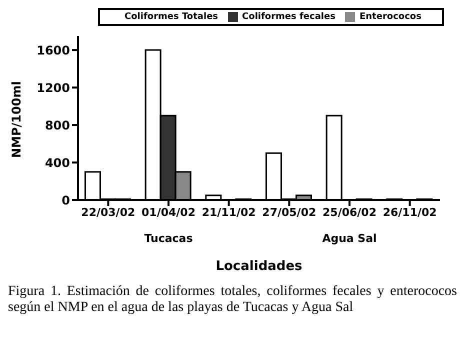  Describe the element at coordinates (66, 200) in the screenshot. I see `y-tick-label: 0` at that location.